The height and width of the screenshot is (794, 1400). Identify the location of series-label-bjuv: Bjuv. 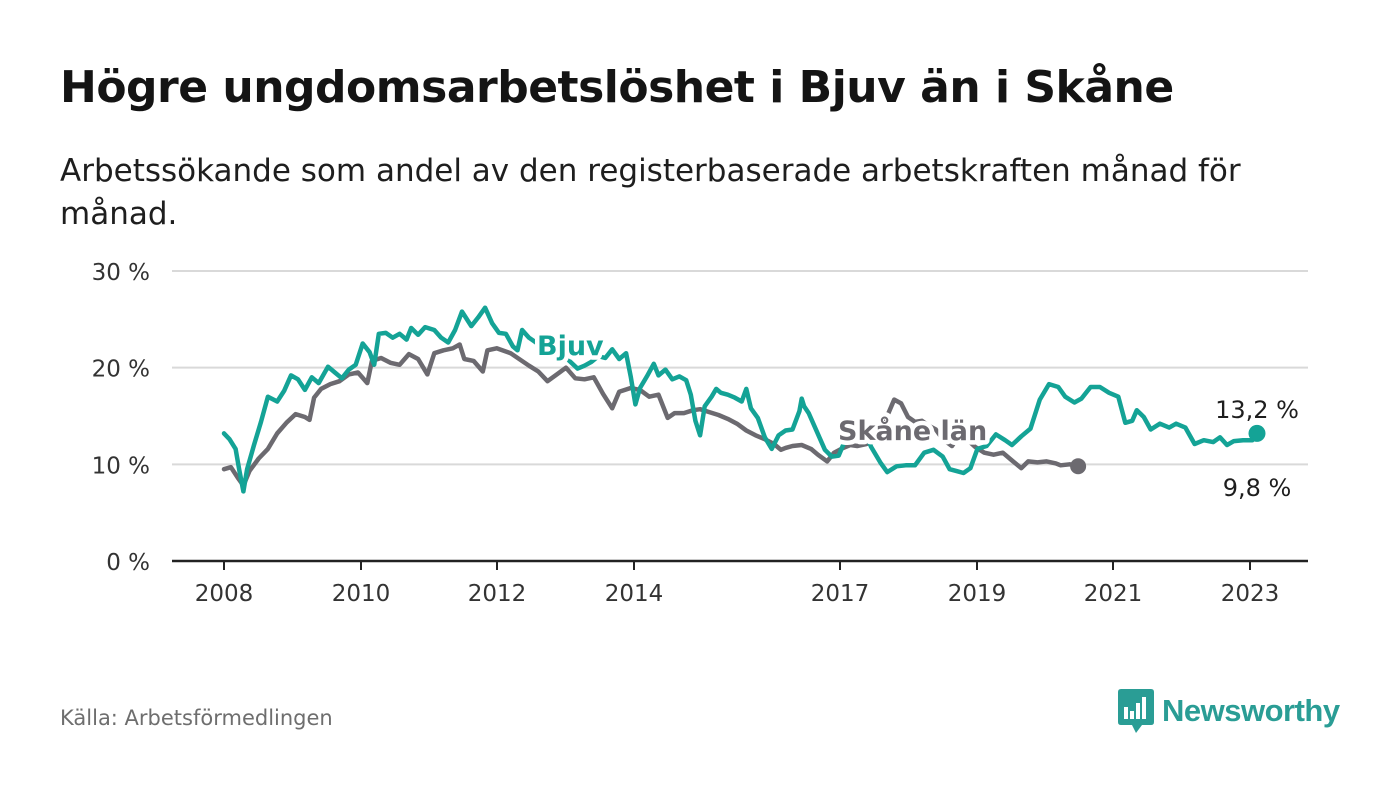
(570, 346).